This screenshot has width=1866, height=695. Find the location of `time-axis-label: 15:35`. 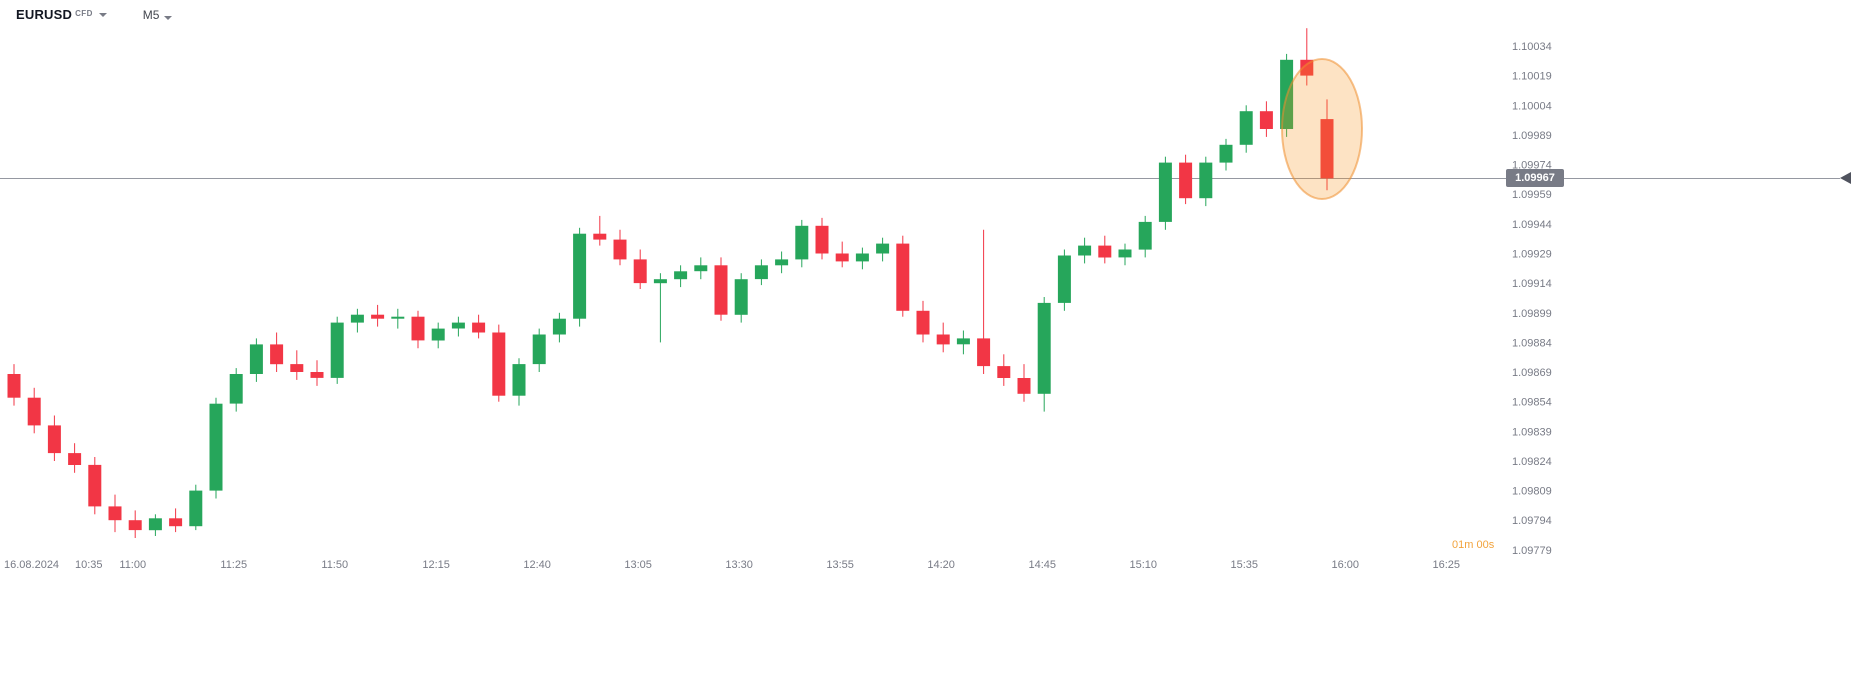

time-axis-label: 15:35 is located at coordinates (1245, 565).